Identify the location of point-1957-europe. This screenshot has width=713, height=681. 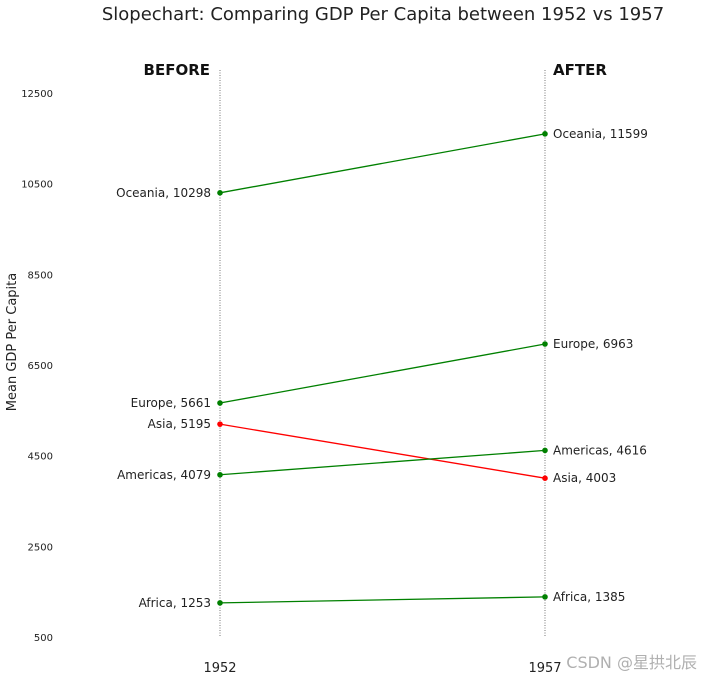
(545, 344).